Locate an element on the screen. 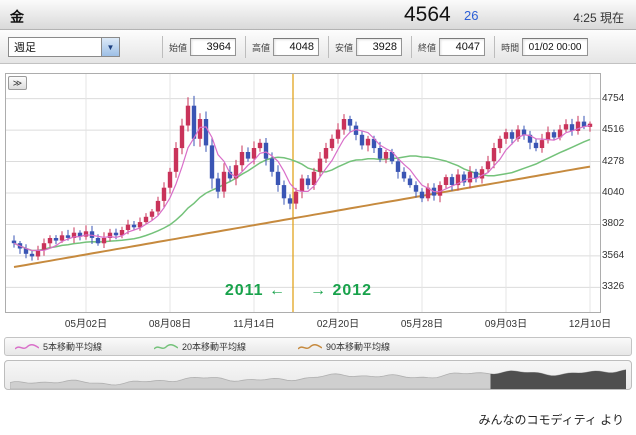  instrument-name: 金 is located at coordinates (17, 17).